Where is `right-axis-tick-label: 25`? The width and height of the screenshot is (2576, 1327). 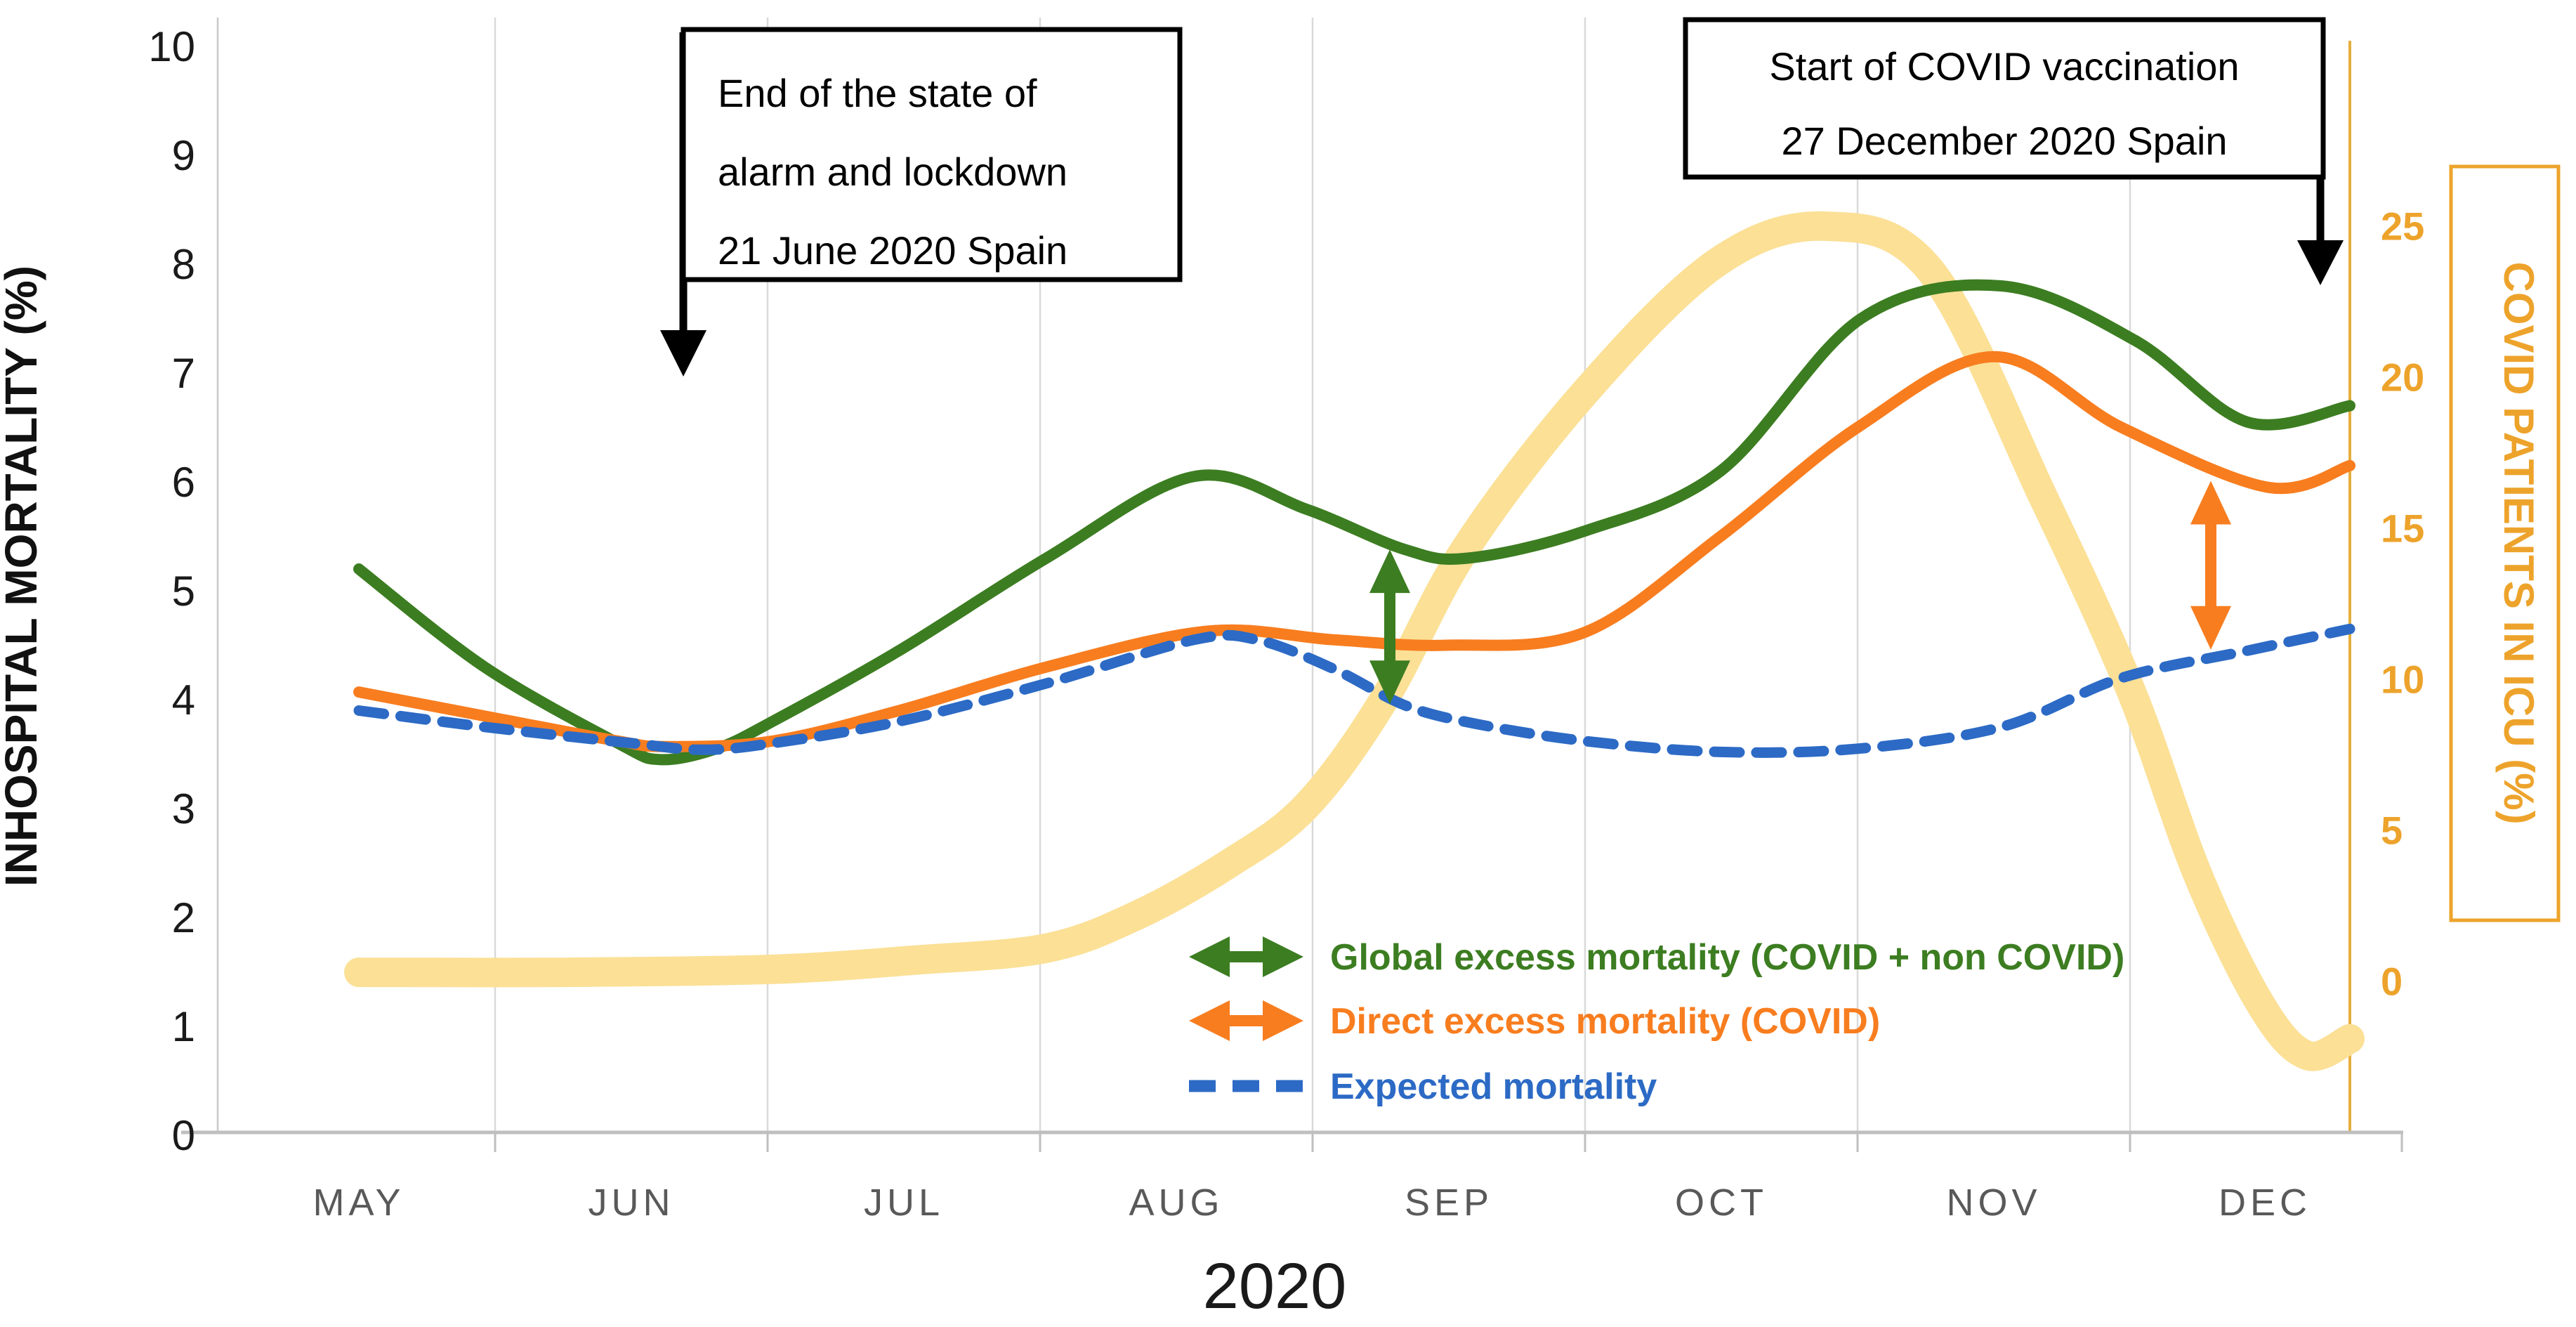
right-axis-tick-label: 25 is located at coordinates (2402, 226).